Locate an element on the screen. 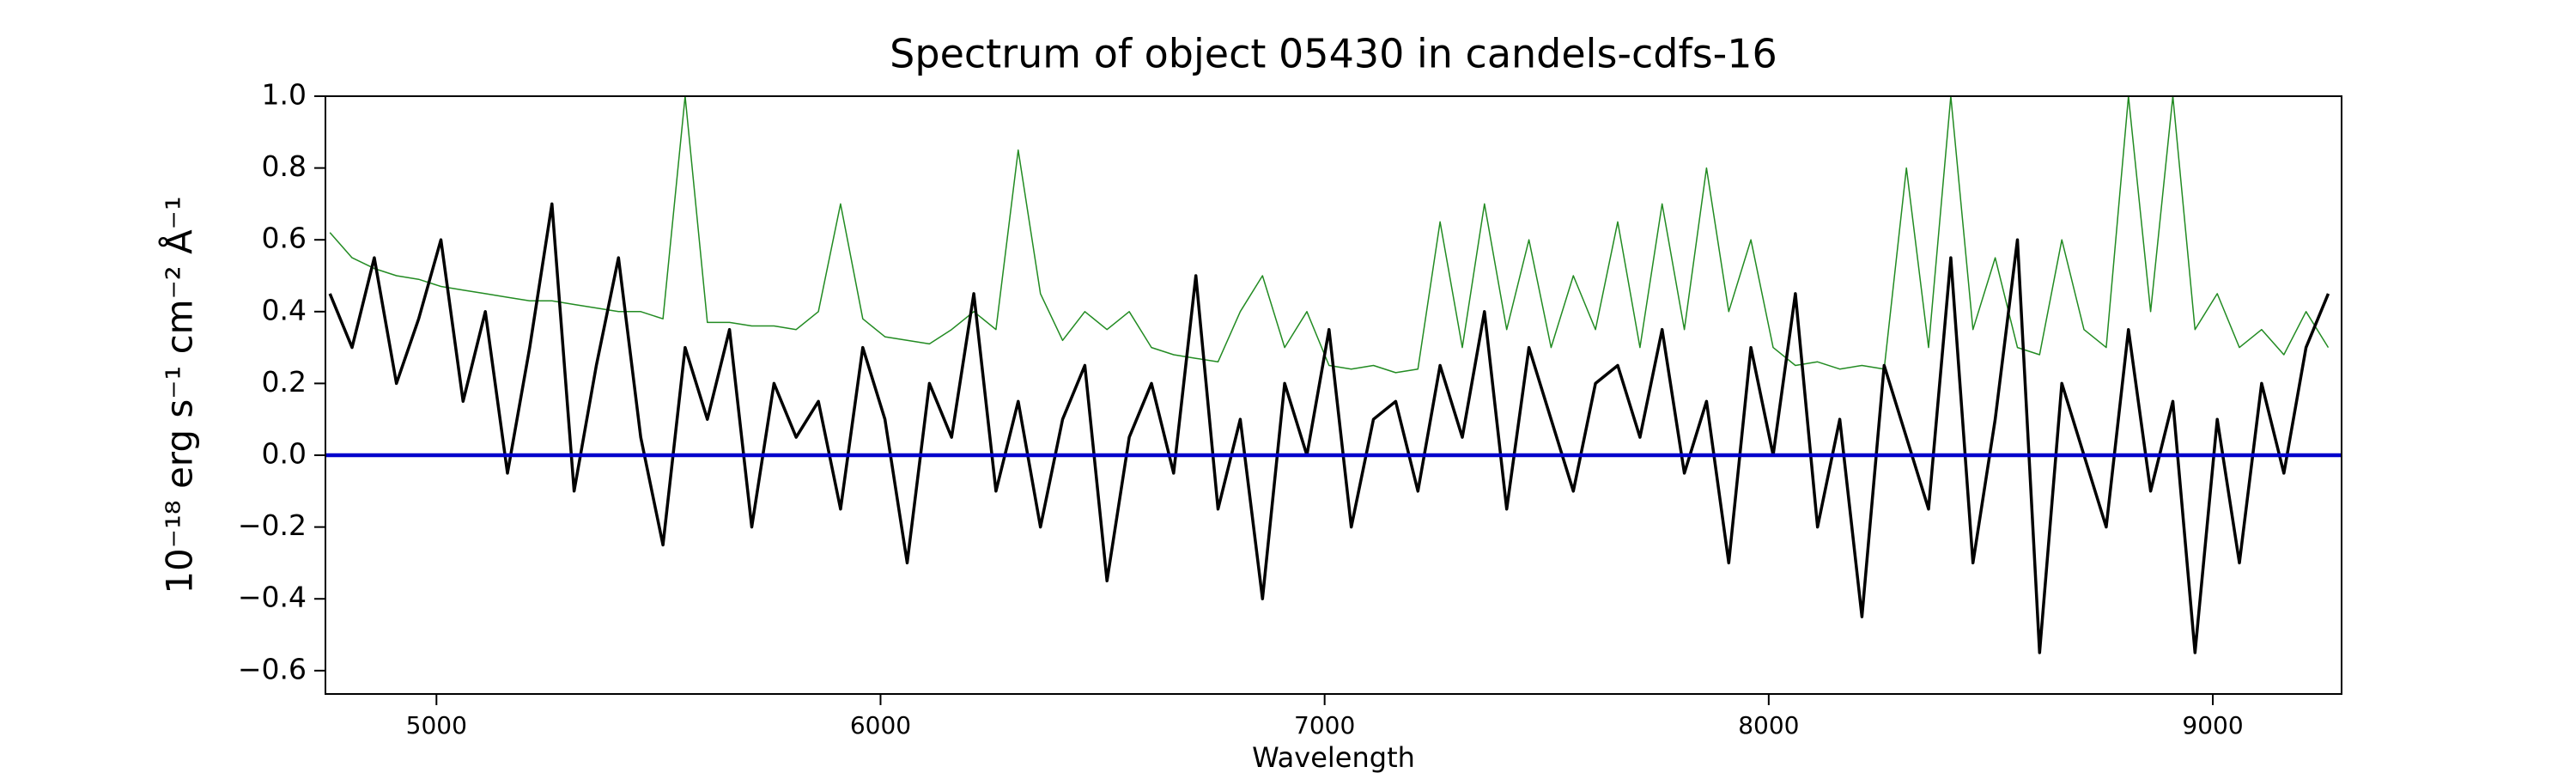  y-tick-label: 0.0 is located at coordinates (284, 454).